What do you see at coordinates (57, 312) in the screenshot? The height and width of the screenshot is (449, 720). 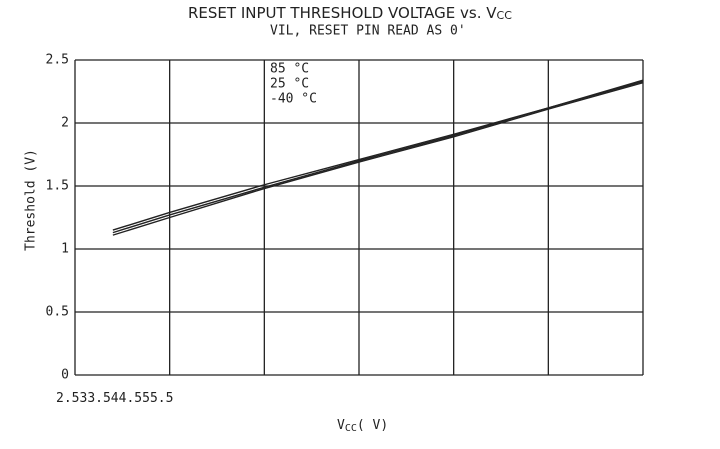 I see `y-tick-label: 0.5` at bounding box center [57, 312].